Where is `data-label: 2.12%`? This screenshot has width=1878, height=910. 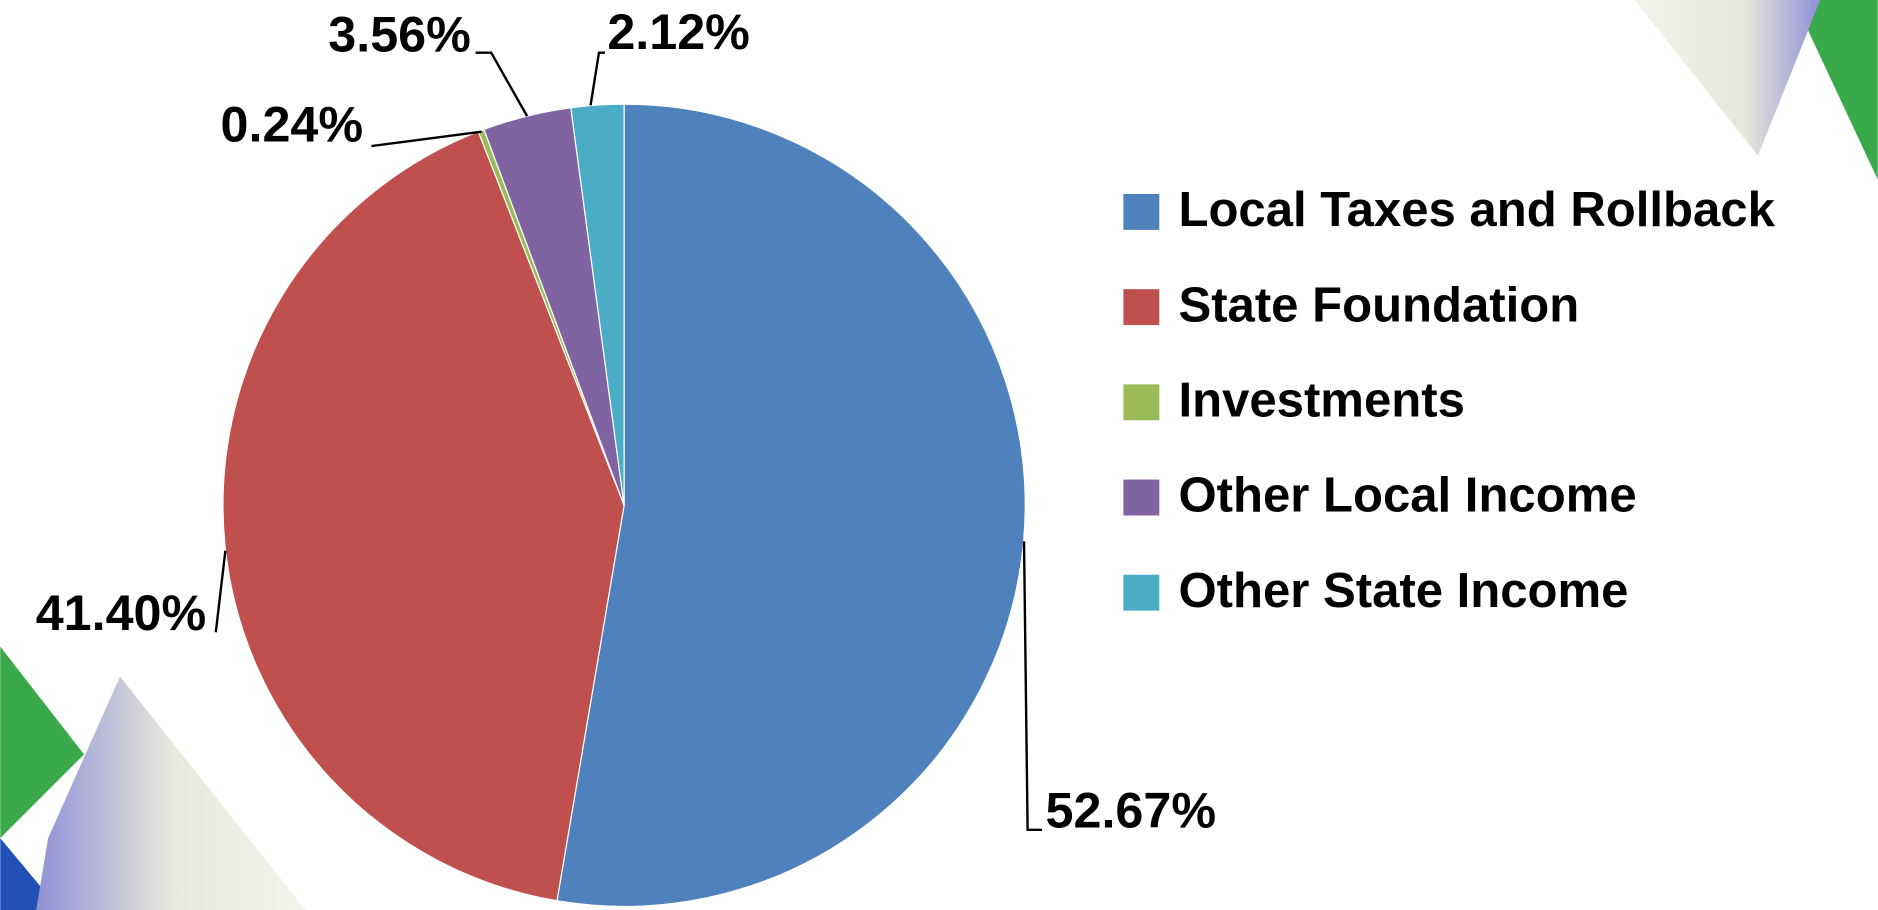 data-label: 2.12% is located at coordinates (678, 31).